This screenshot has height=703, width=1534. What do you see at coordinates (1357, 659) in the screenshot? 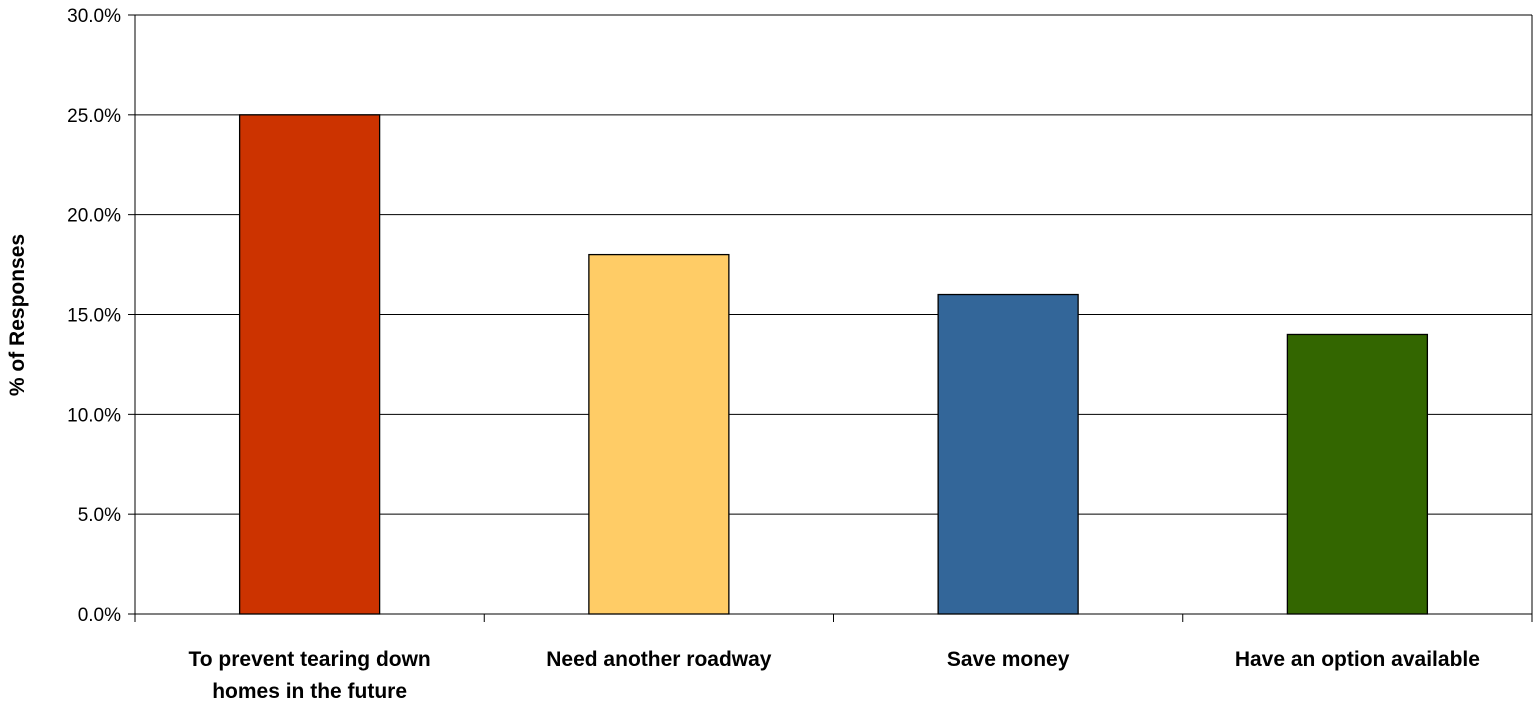
I see `x-category-label: Have an option available` at bounding box center [1357, 659].